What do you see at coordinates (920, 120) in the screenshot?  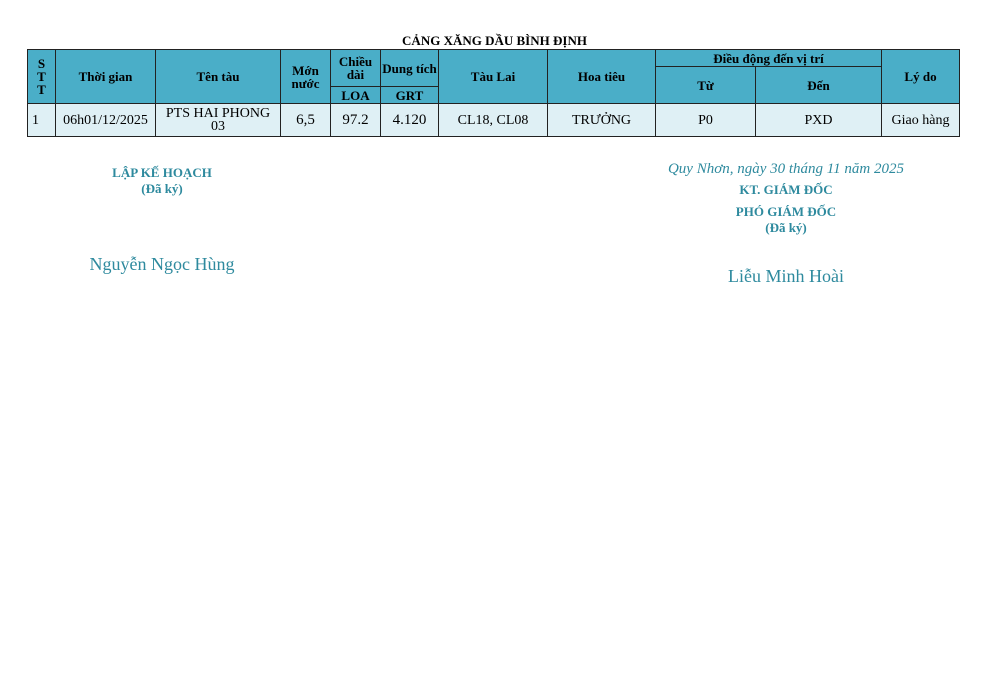 I see `cell-reason: Giao hàng` at bounding box center [920, 120].